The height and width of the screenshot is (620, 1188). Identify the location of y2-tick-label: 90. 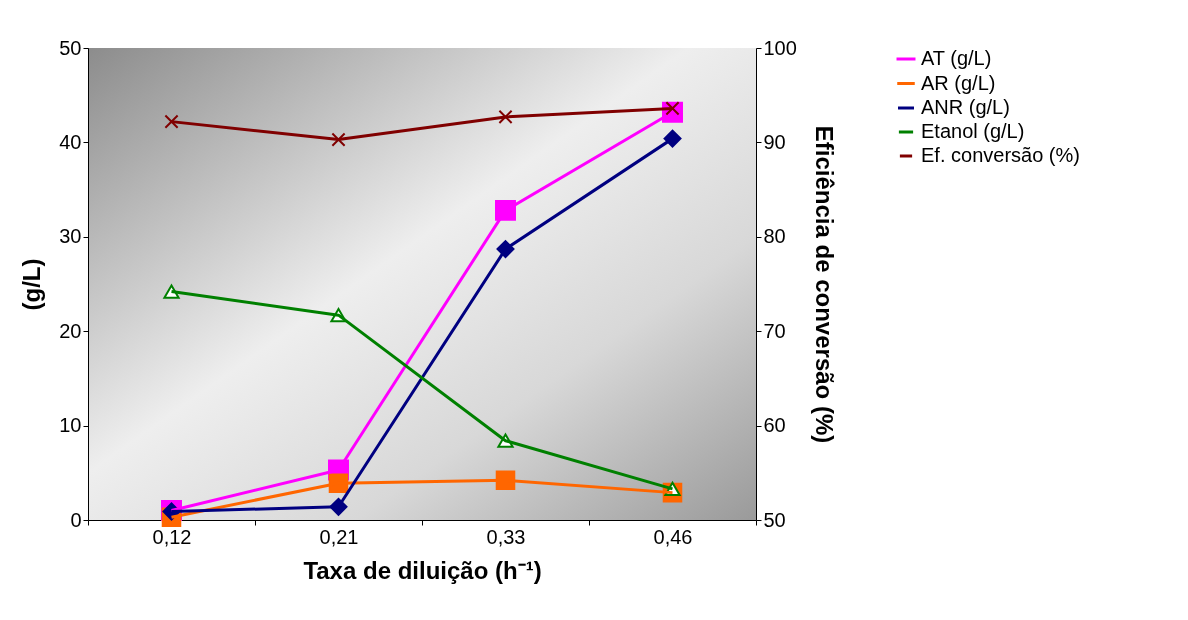
(774, 141).